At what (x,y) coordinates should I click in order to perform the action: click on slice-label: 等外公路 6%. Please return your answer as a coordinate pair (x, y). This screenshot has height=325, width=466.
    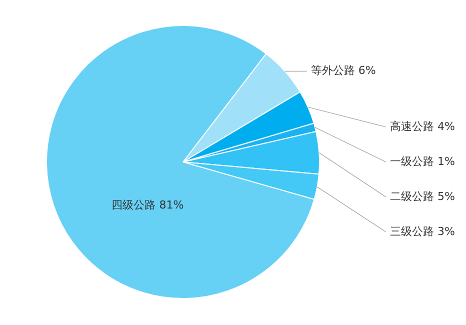
    Looking at the image, I should click on (343, 71).